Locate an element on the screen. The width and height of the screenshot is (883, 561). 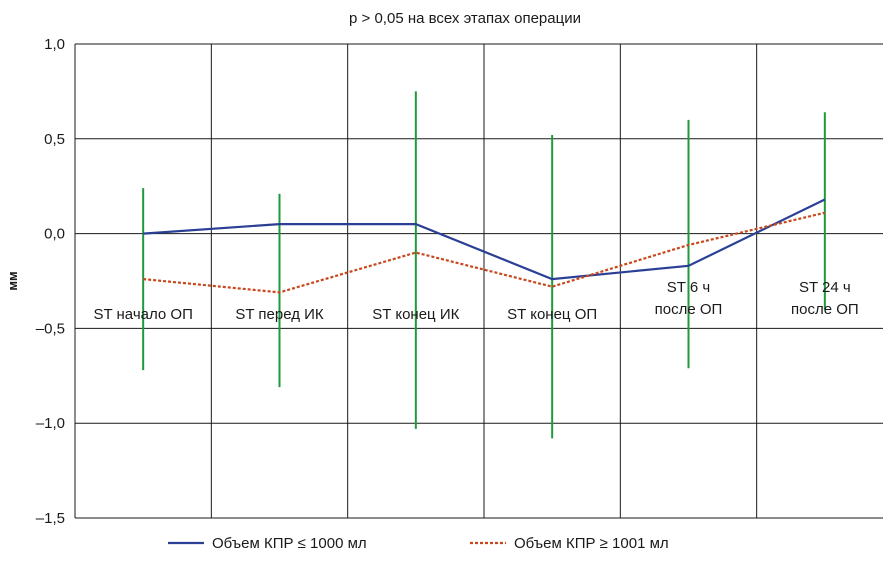
chart-title: p > 0,05 на всех этапах операции is located at coordinates (465, 18).